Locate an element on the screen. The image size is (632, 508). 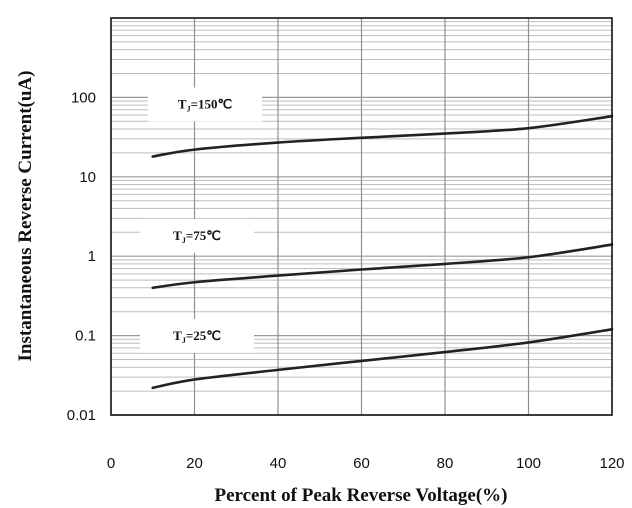
x-tick-label: 0 is located at coordinates (111, 463).